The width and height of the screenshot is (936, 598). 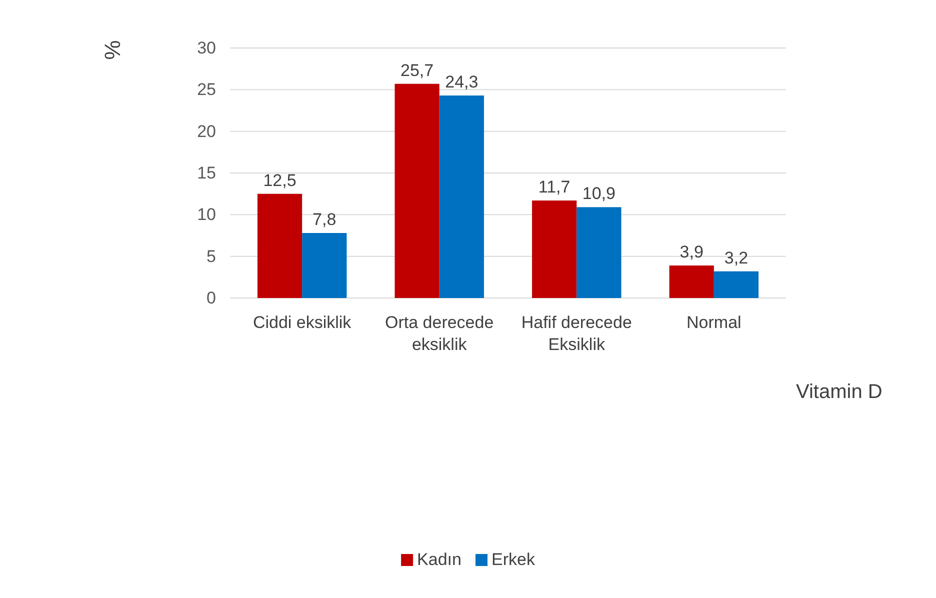 What do you see at coordinates (211, 298) in the screenshot?
I see `y-tick-label: 0` at bounding box center [211, 298].